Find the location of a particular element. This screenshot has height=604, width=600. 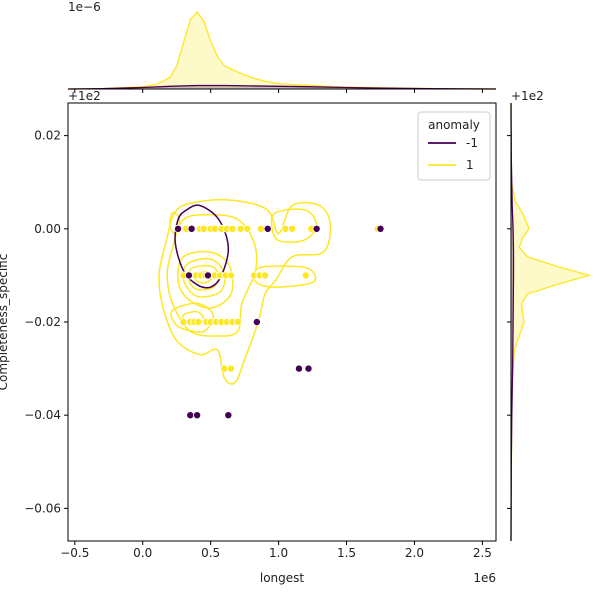

legend-label: -1 is located at coordinates (472, 143).